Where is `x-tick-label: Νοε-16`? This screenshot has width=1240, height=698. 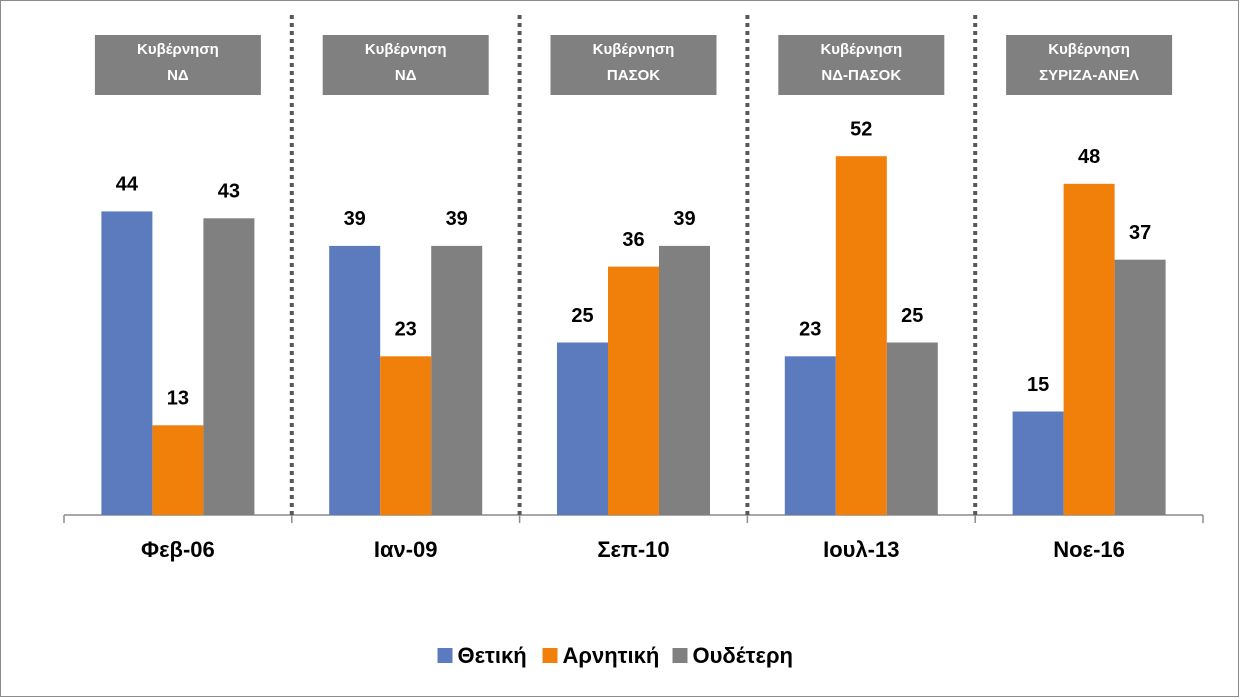 x-tick-label: Νοε-16 is located at coordinates (1089, 549).